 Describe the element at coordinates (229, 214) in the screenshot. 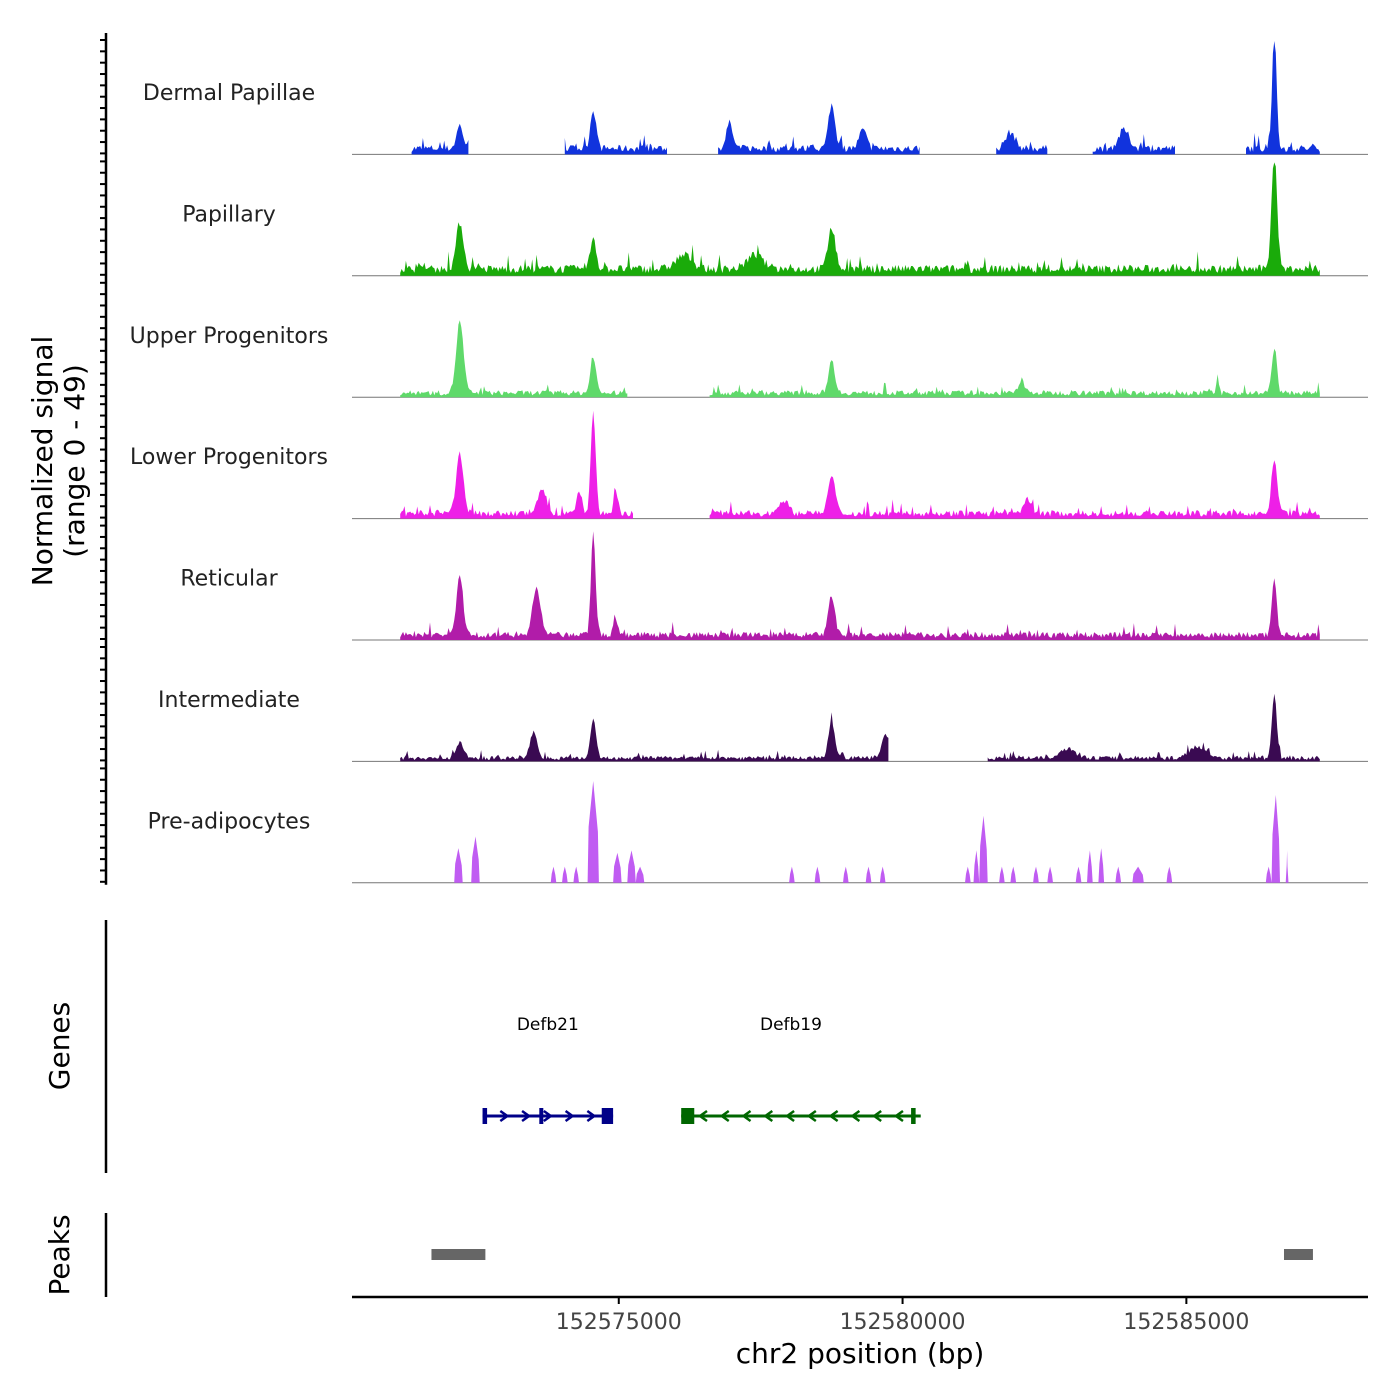

I see `track-label-papillary: Papillary` at that location.